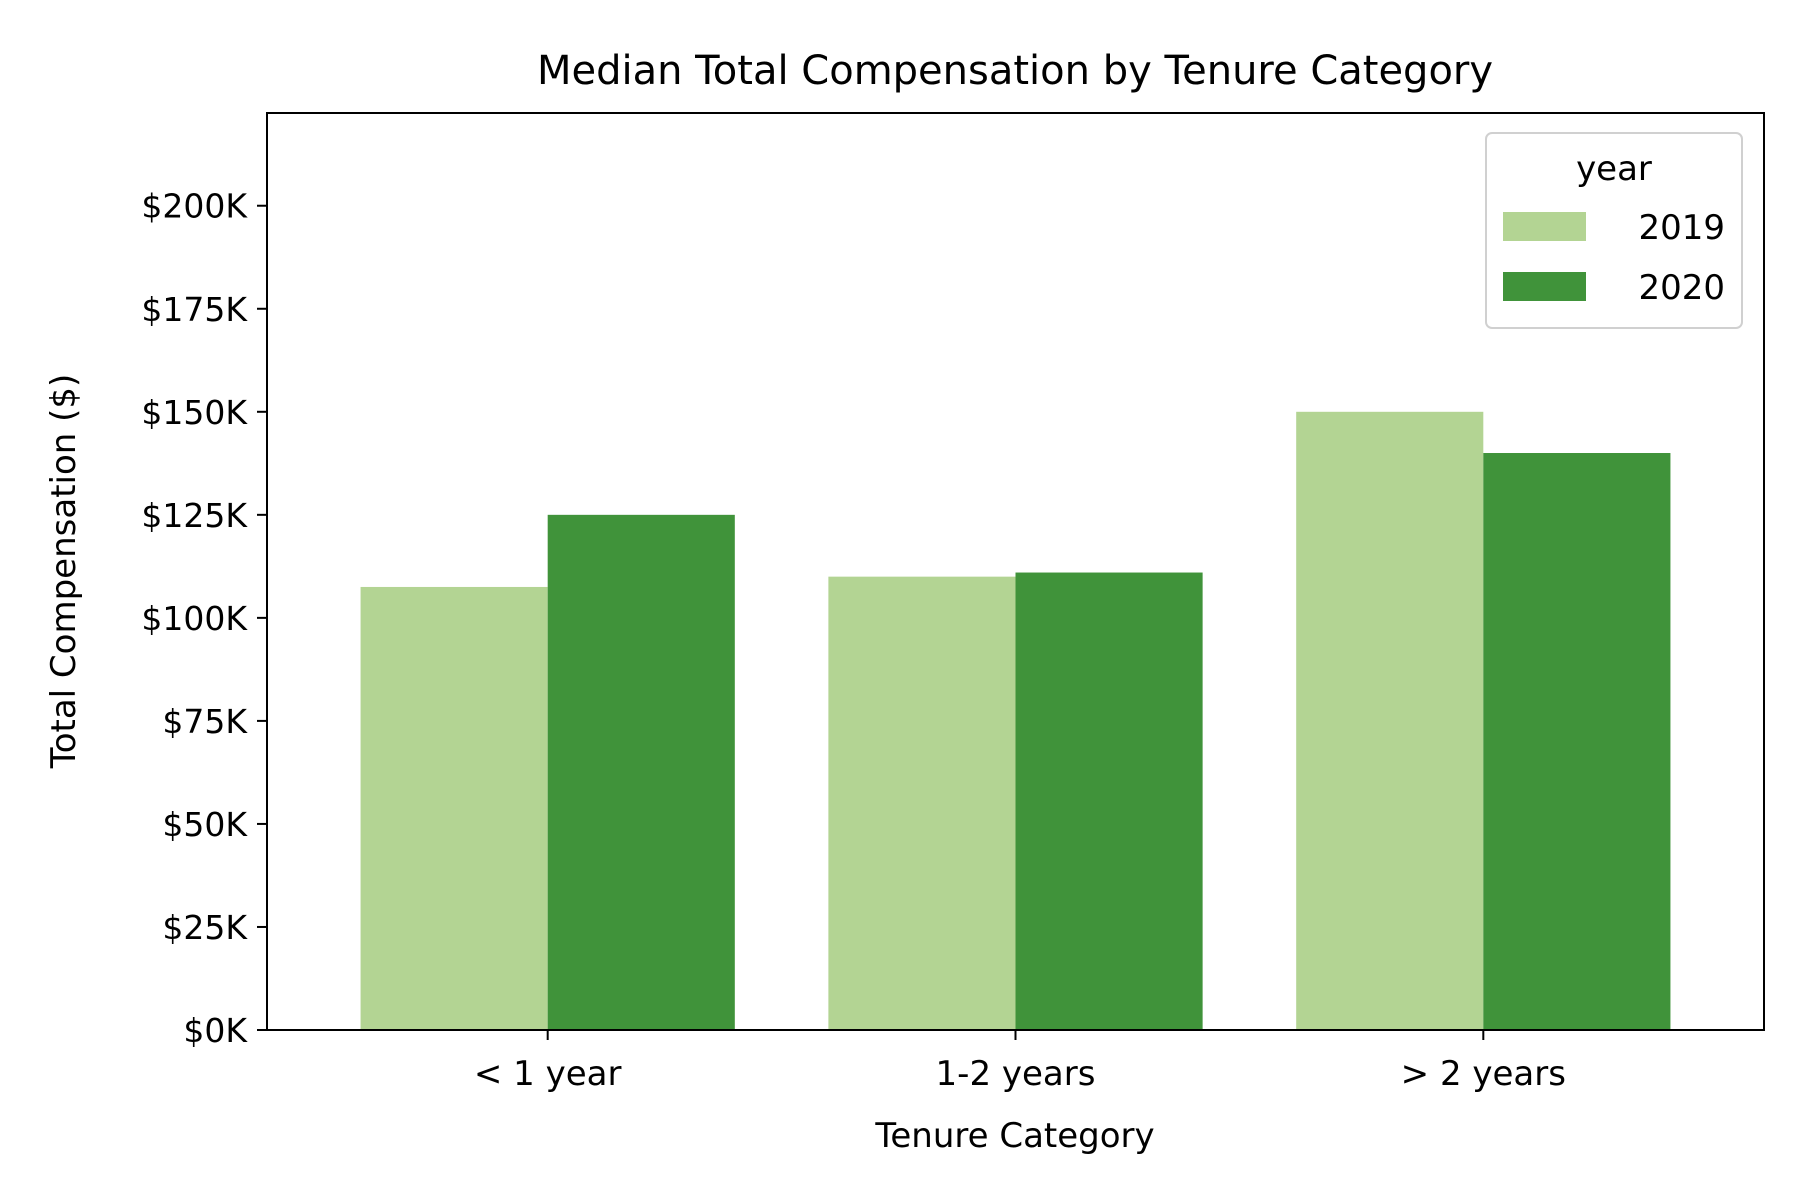  I want to click on y-tick-label: $25K, so click(205, 927).